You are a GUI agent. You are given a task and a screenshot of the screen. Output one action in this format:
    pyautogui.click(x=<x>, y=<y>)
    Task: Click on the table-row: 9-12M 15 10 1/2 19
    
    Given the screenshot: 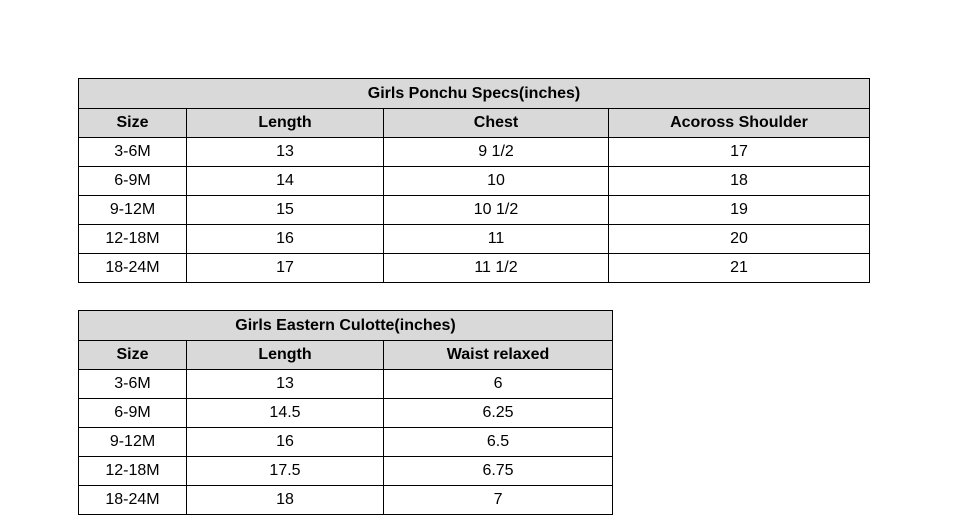 What is the action you would take?
    pyautogui.click(x=474, y=210)
    